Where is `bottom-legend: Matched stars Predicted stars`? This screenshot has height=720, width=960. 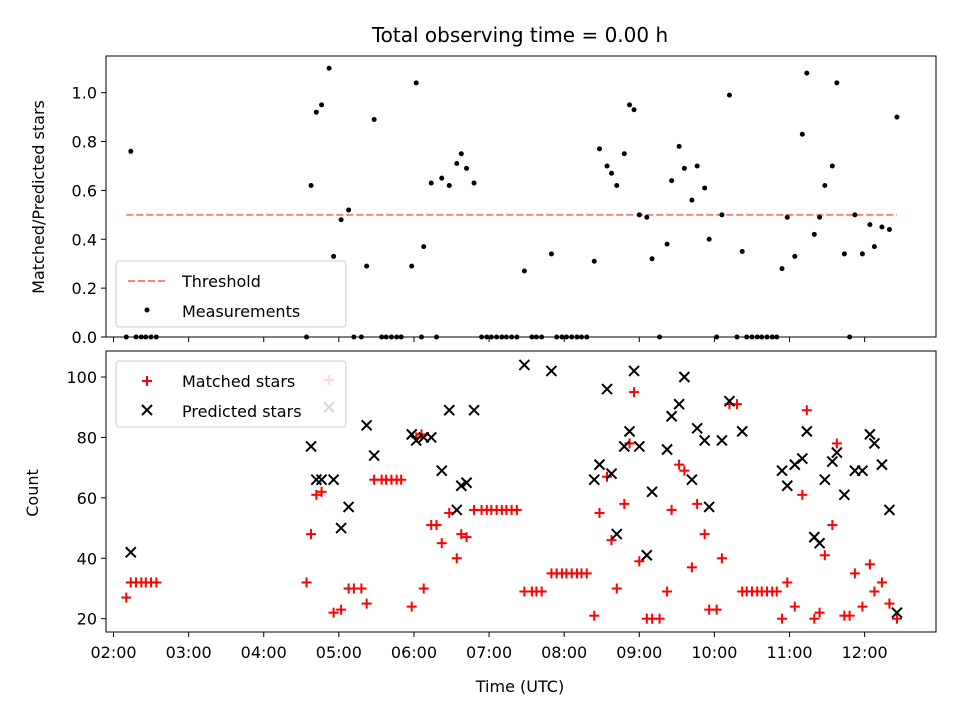
bottom-legend: Matched stars Predicted stars is located at coordinates (231, 394).